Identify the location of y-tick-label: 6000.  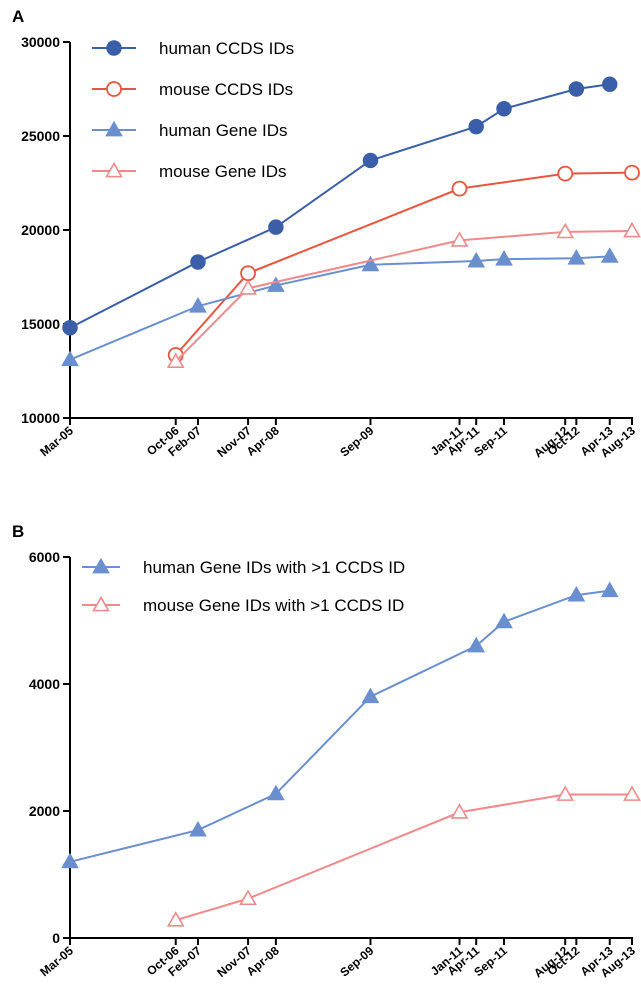
(44, 557).